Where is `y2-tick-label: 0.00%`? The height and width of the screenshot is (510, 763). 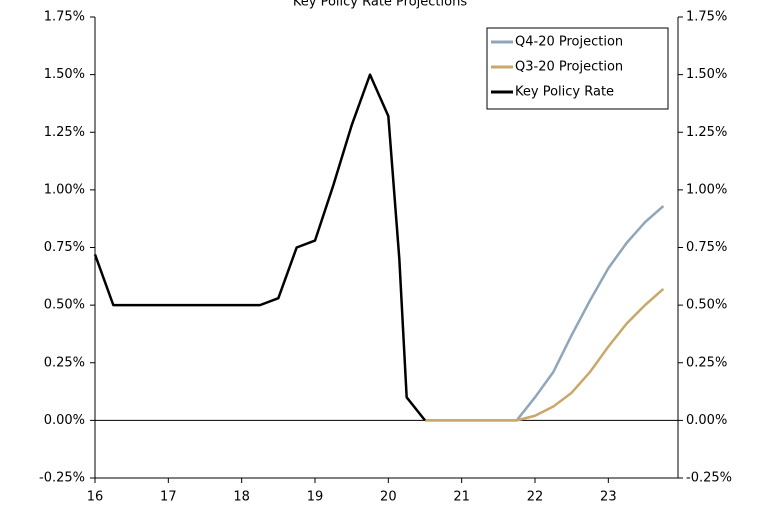 y2-tick-label: 0.00% is located at coordinates (706, 420).